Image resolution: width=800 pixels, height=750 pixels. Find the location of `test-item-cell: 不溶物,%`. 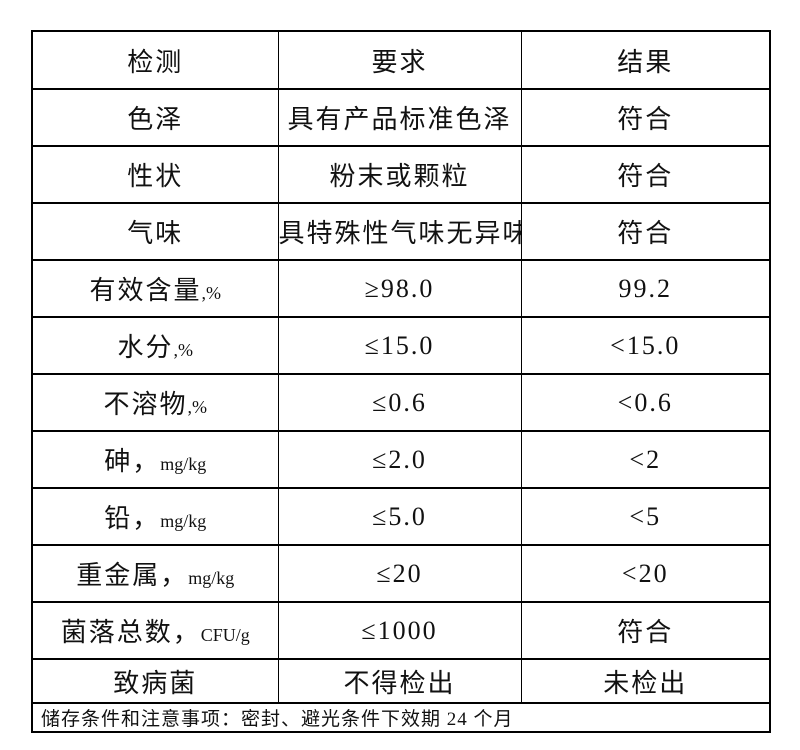

test-item-cell: 不溶物,% is located at coordinates (155, 402).